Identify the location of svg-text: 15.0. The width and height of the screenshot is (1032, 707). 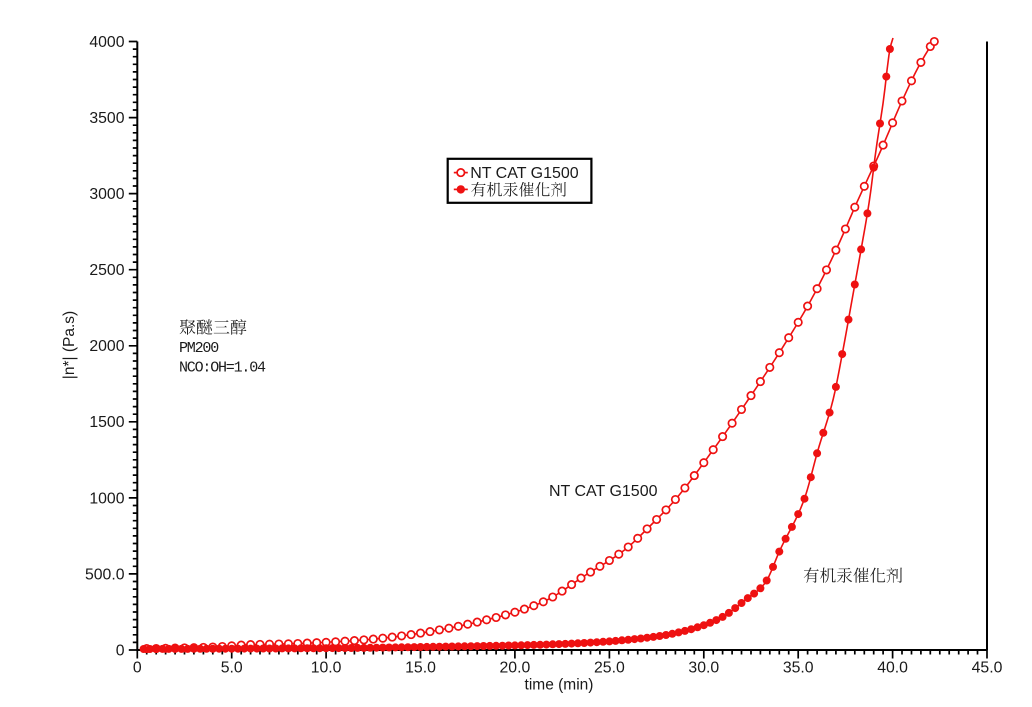
(420, 668).